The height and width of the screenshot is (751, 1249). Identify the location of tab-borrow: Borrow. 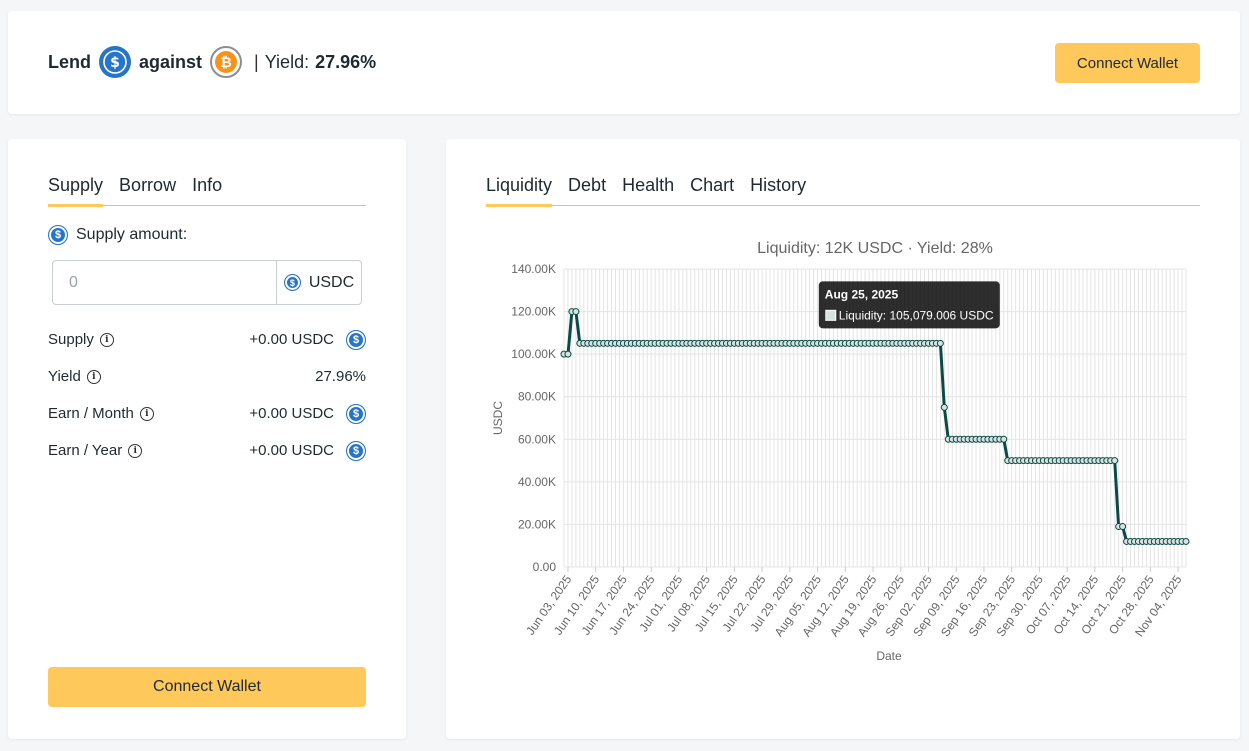
(148, 184).